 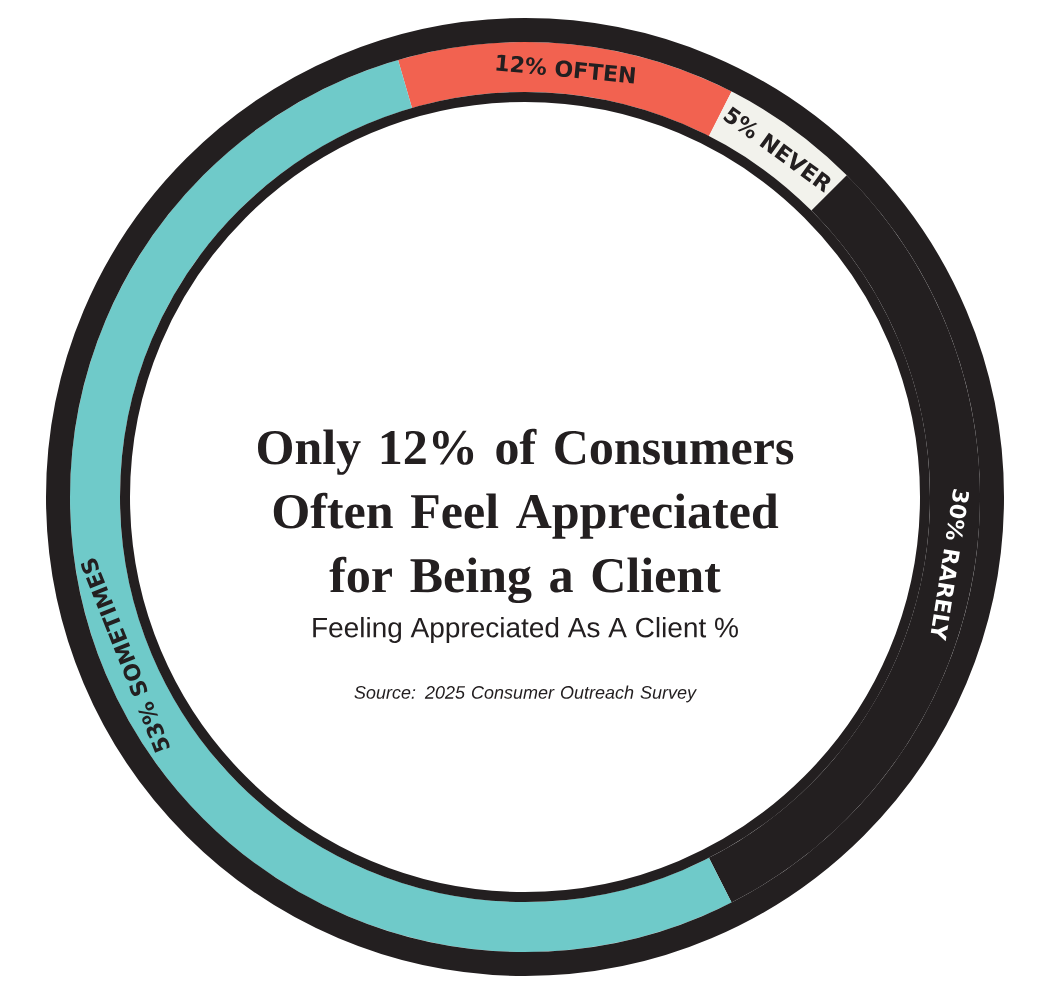 What do you see at coordinates (595, 72) in the screenshot?
I see `slice-label: OFTEN` at bounding box center [595, 72].